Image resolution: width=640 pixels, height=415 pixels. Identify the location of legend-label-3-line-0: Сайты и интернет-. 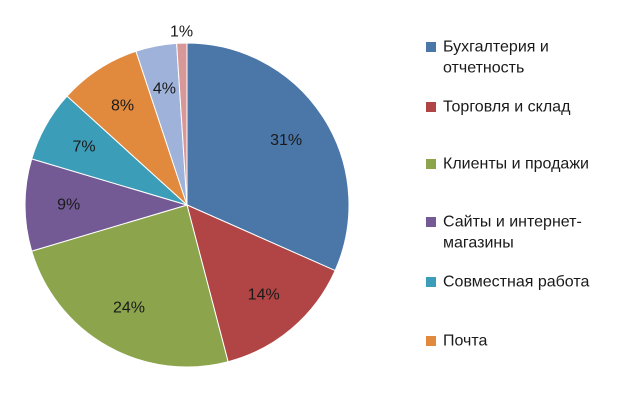
(512, 222).